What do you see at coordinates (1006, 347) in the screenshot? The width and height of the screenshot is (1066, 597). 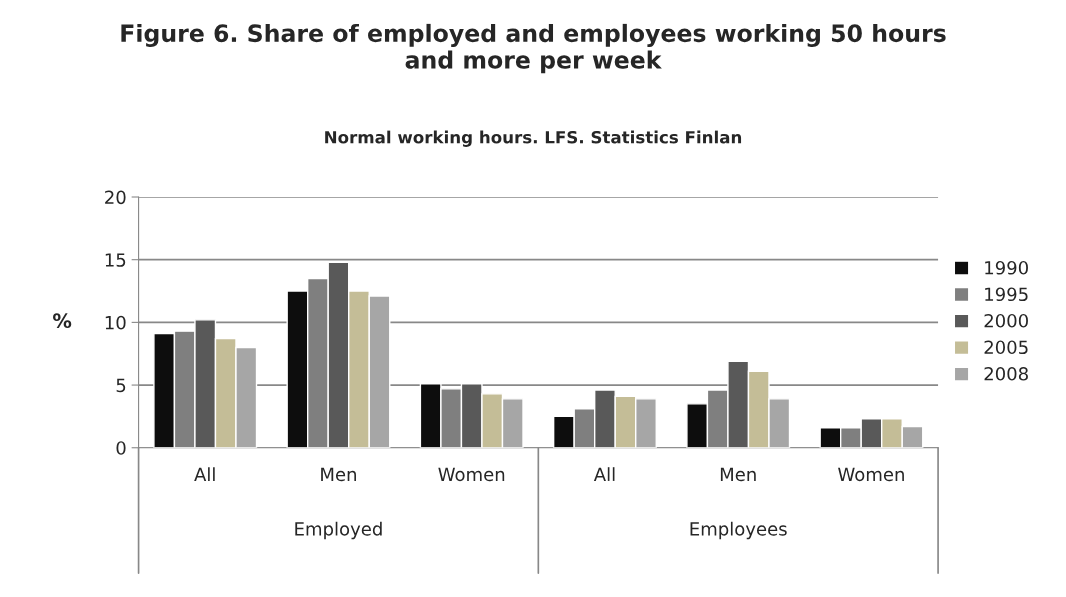 I see `legend-label: 2005` at bounding box center [1006, 347].